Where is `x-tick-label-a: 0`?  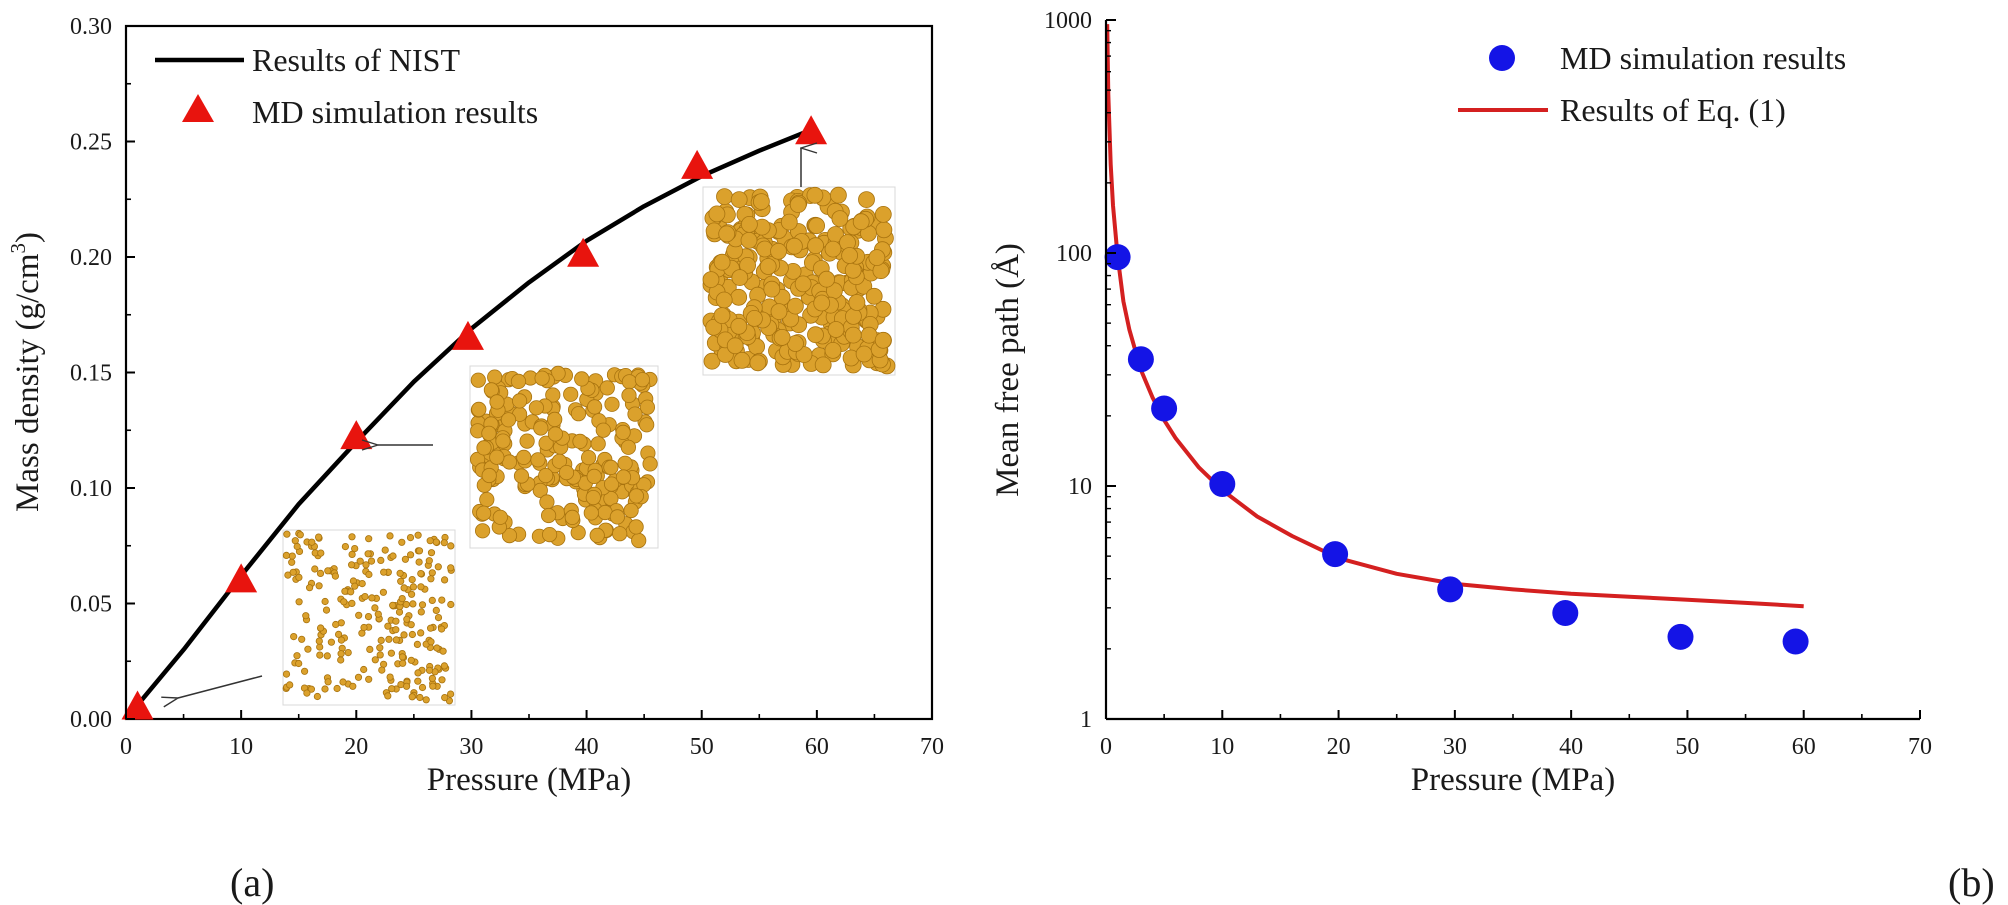 x-tick-label-a: 0 is located at coordinates (126, 747).